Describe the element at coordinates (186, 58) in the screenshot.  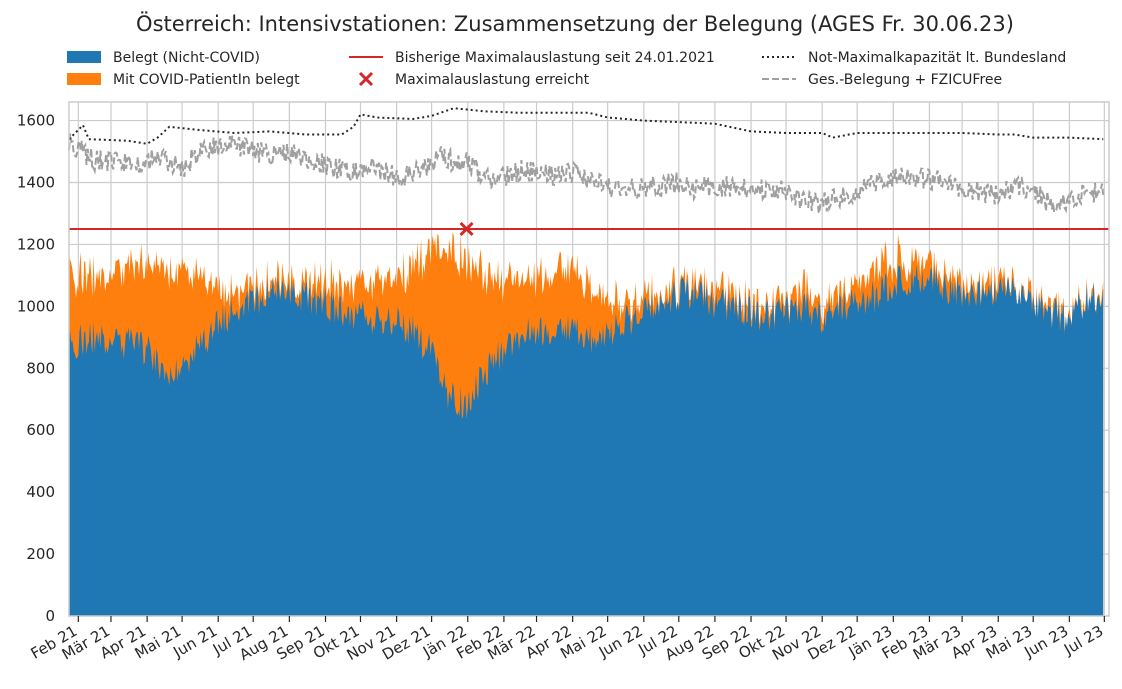
I see `legend-label: Belegt (Nicht-COVID)` at that location.